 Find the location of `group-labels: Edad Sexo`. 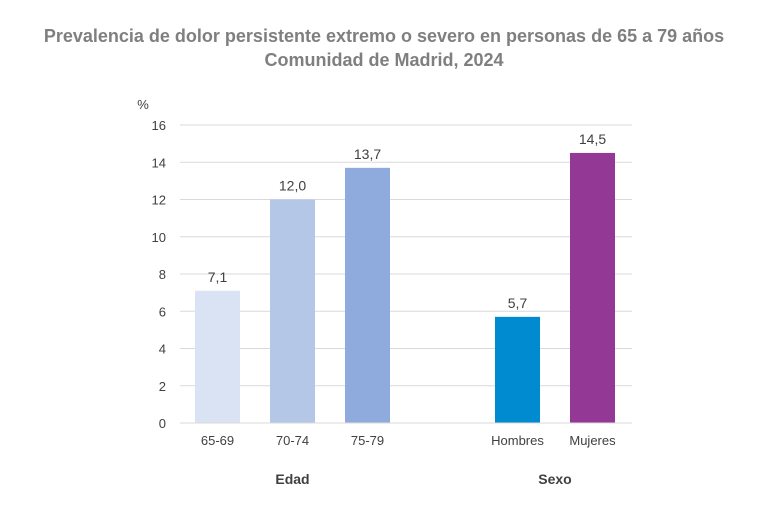

group-labels: Edad Sexo is located at coordinates (423, 479).